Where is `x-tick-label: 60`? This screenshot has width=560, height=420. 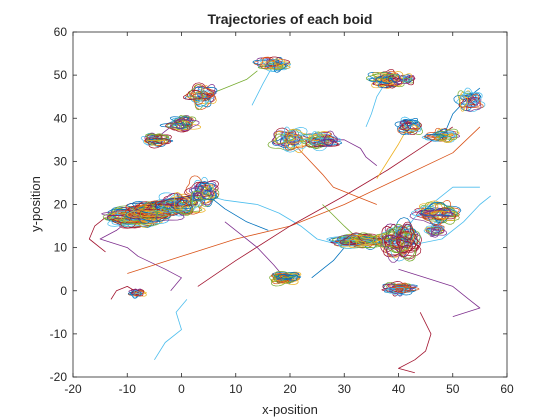
x-tick-label: 60 is located at coordinates (507, 389).